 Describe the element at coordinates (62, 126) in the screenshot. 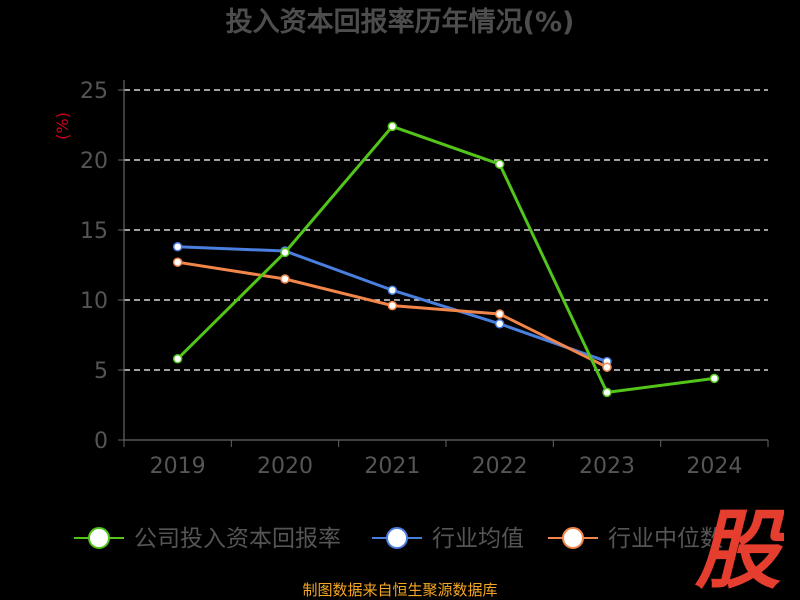

I see `y-axis-label: (%)` at that location.